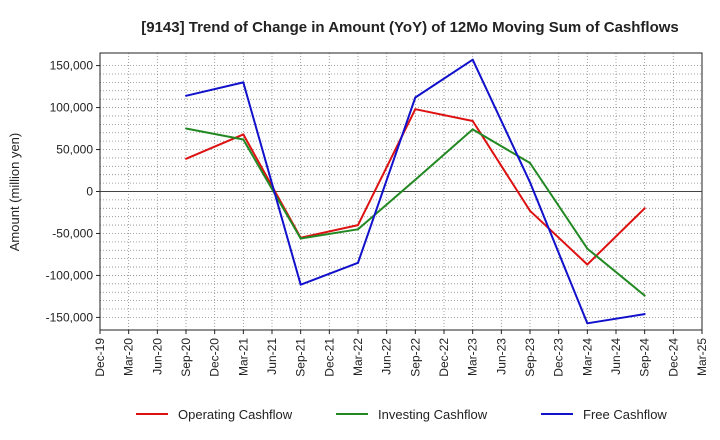  I want to click on legend-label-free-cashflow: Free Cashflow, so click(625, 414).